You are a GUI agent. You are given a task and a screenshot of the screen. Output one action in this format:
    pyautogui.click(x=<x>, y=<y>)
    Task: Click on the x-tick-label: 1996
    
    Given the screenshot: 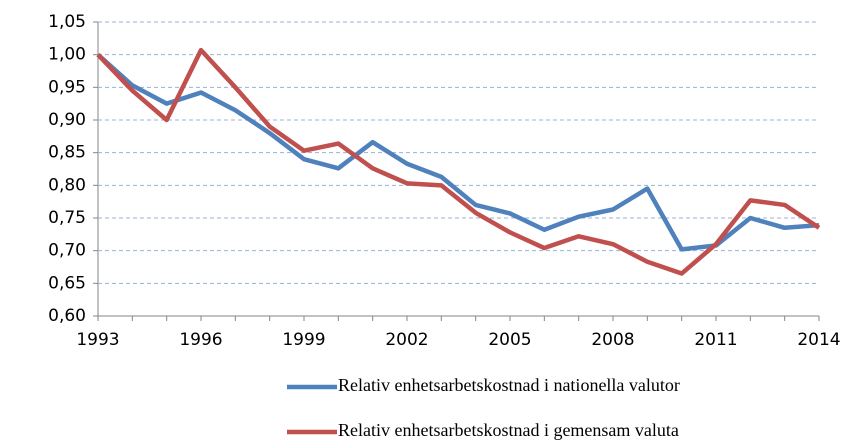 What is the action you would take?
    pyautogui.click(x=200, y=340)
    